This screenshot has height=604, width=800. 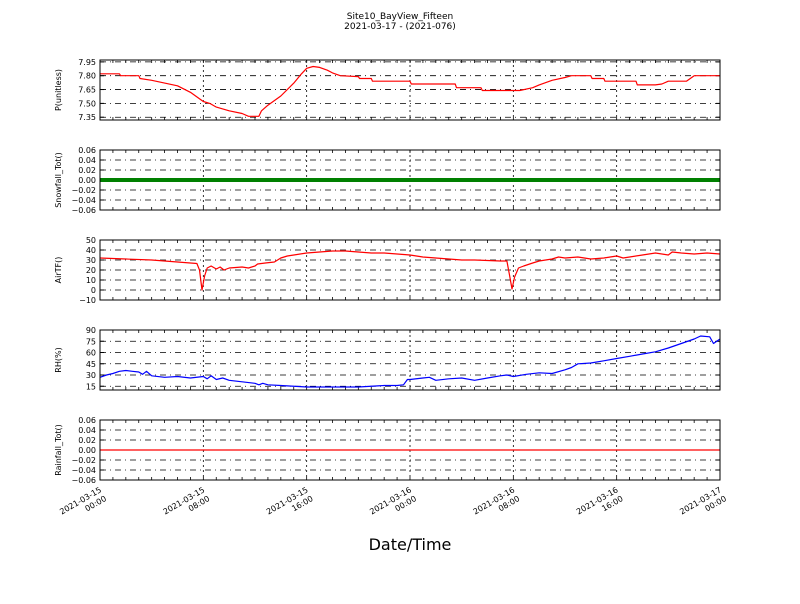 What do you see at coordinates (400, 27) in the screenshot?
I see `chart-subtitle: 2021-03-17 - (2021-076)` at bounding box center [400, 27].